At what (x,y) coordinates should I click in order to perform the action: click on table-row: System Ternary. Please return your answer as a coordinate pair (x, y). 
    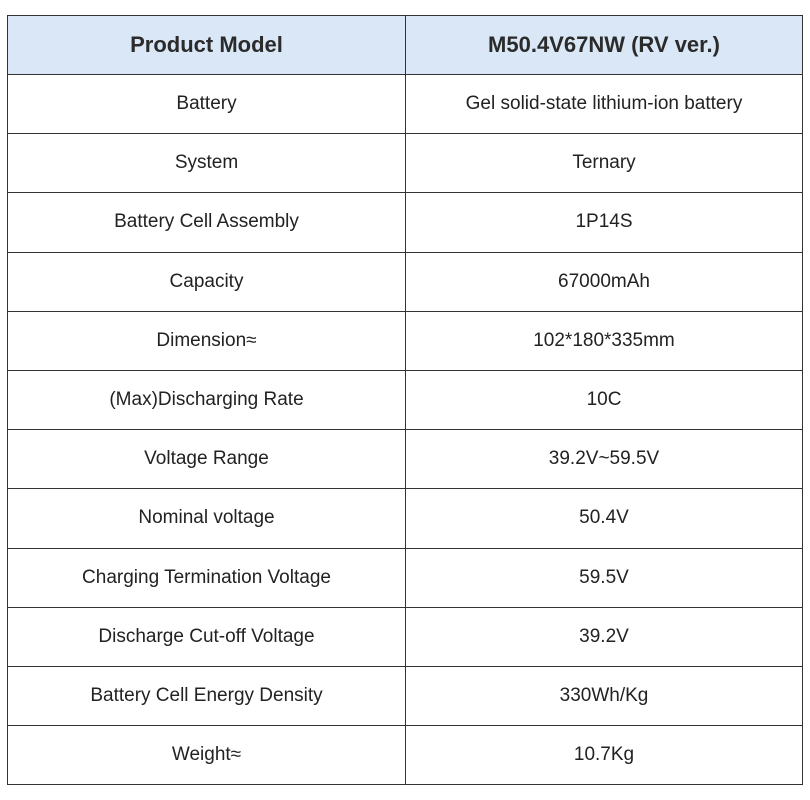
    Looking at the image, I should click on (405, 163).